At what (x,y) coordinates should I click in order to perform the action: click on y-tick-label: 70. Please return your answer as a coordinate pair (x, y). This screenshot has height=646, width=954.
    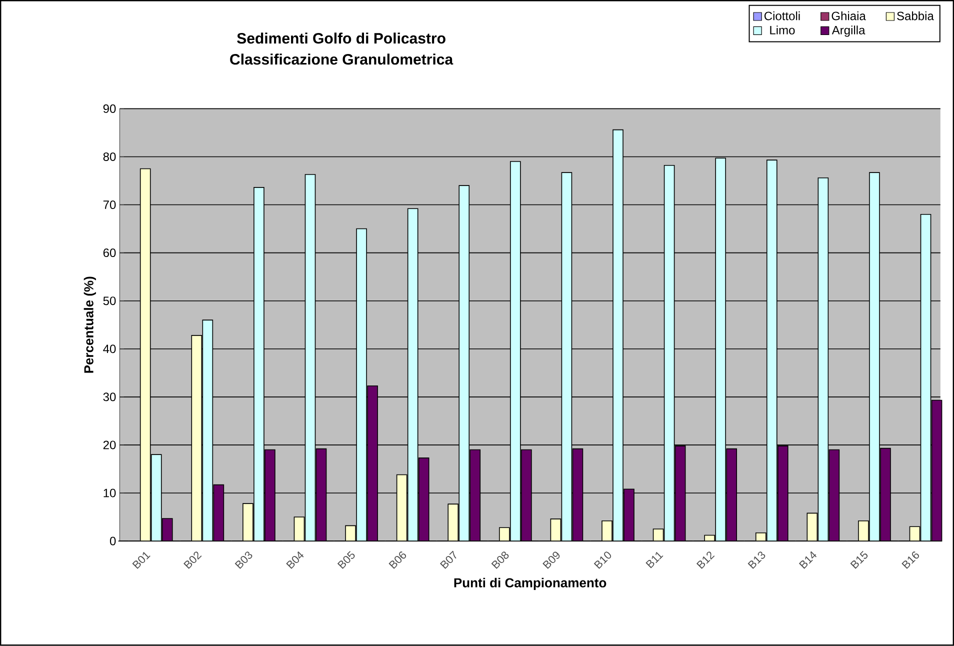
    Looking at the image, I should click on (109, 205).